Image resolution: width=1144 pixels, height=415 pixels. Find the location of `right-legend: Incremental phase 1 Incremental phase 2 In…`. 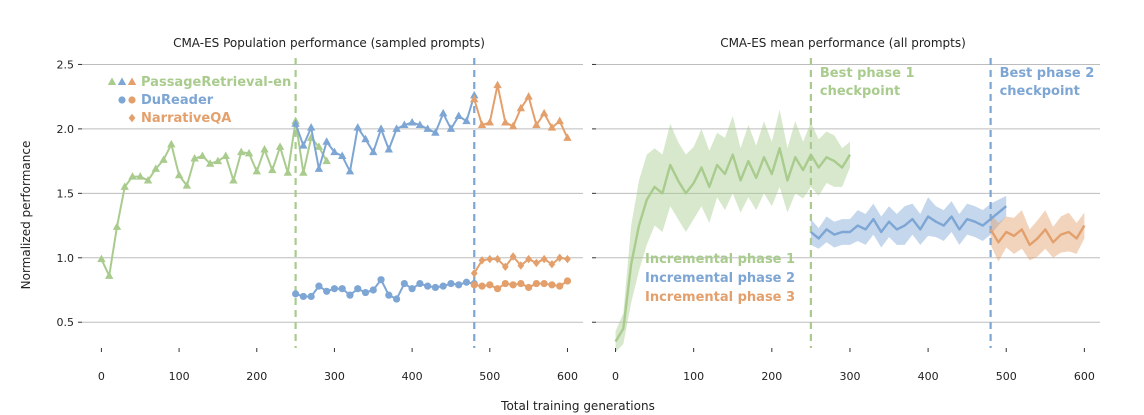

right-legend: Incremental phase 1 Incremental phase 2 In… is located at coordinates (720, 278).